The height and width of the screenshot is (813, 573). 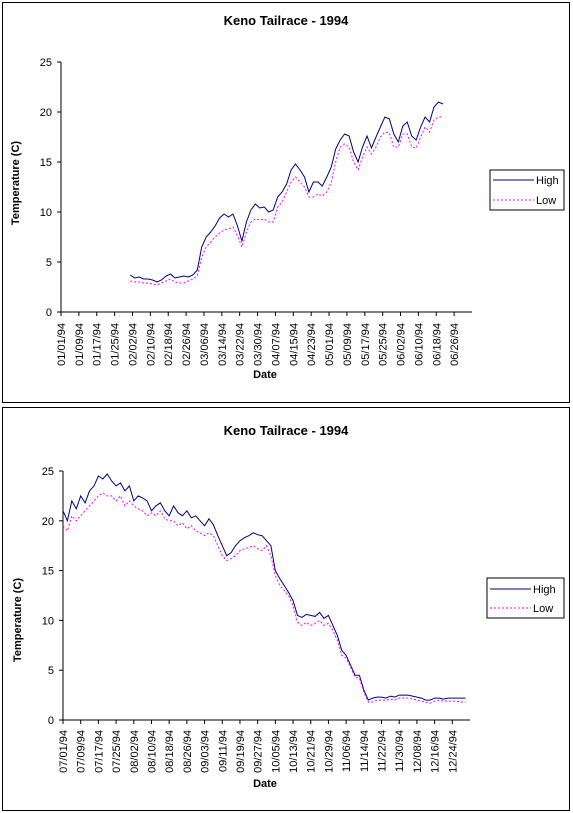 What do you see at coordinates (62, 344) in the screenshot?
I see `x-tick-label: 01/01/94` at bounding box center [62, 344].